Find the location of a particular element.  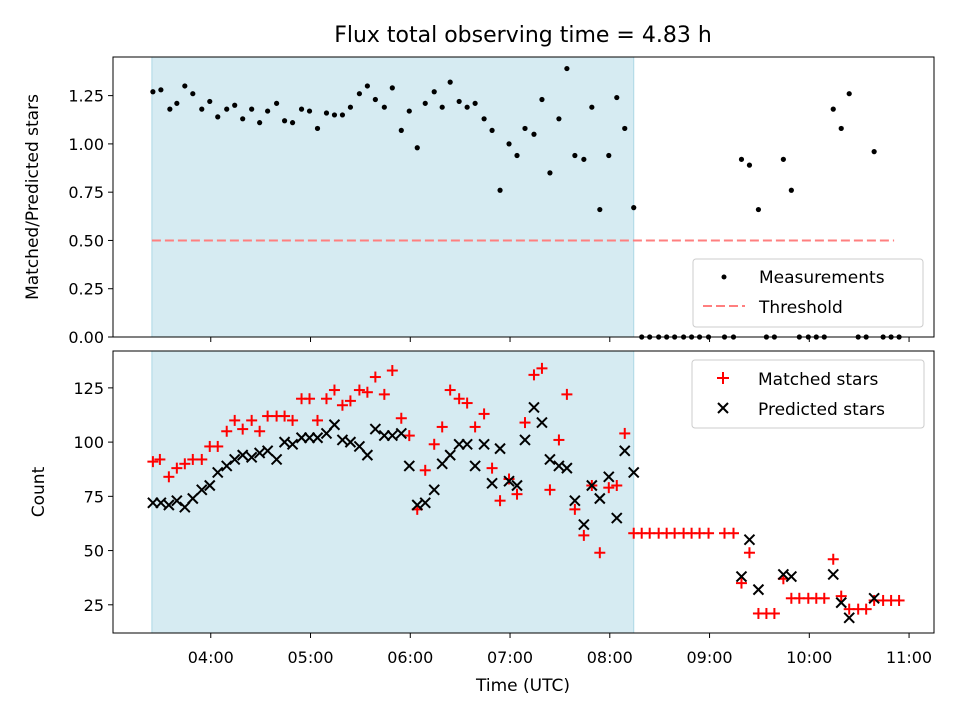

top-y-ticks: 0.00 0.25 0.50 0.75 1.00 1.25 is located at coordinates (90, 217).